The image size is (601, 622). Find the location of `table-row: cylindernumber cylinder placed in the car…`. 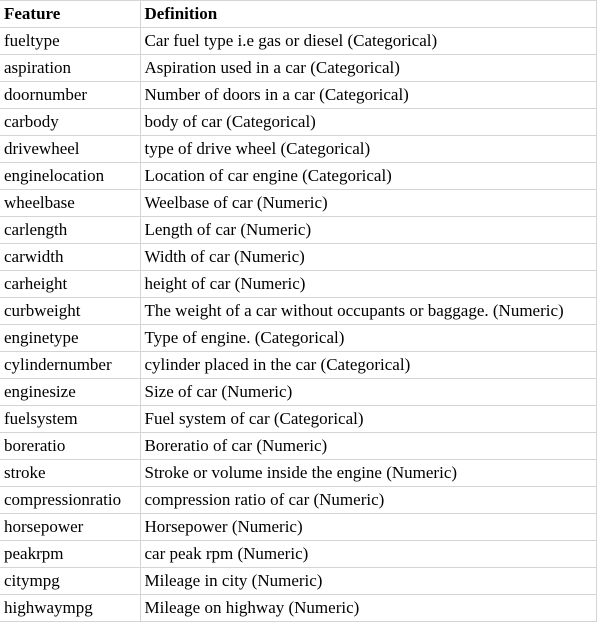

table-row: cylindernumber cylinder placed in the car… is located at coordinates (298, 365).